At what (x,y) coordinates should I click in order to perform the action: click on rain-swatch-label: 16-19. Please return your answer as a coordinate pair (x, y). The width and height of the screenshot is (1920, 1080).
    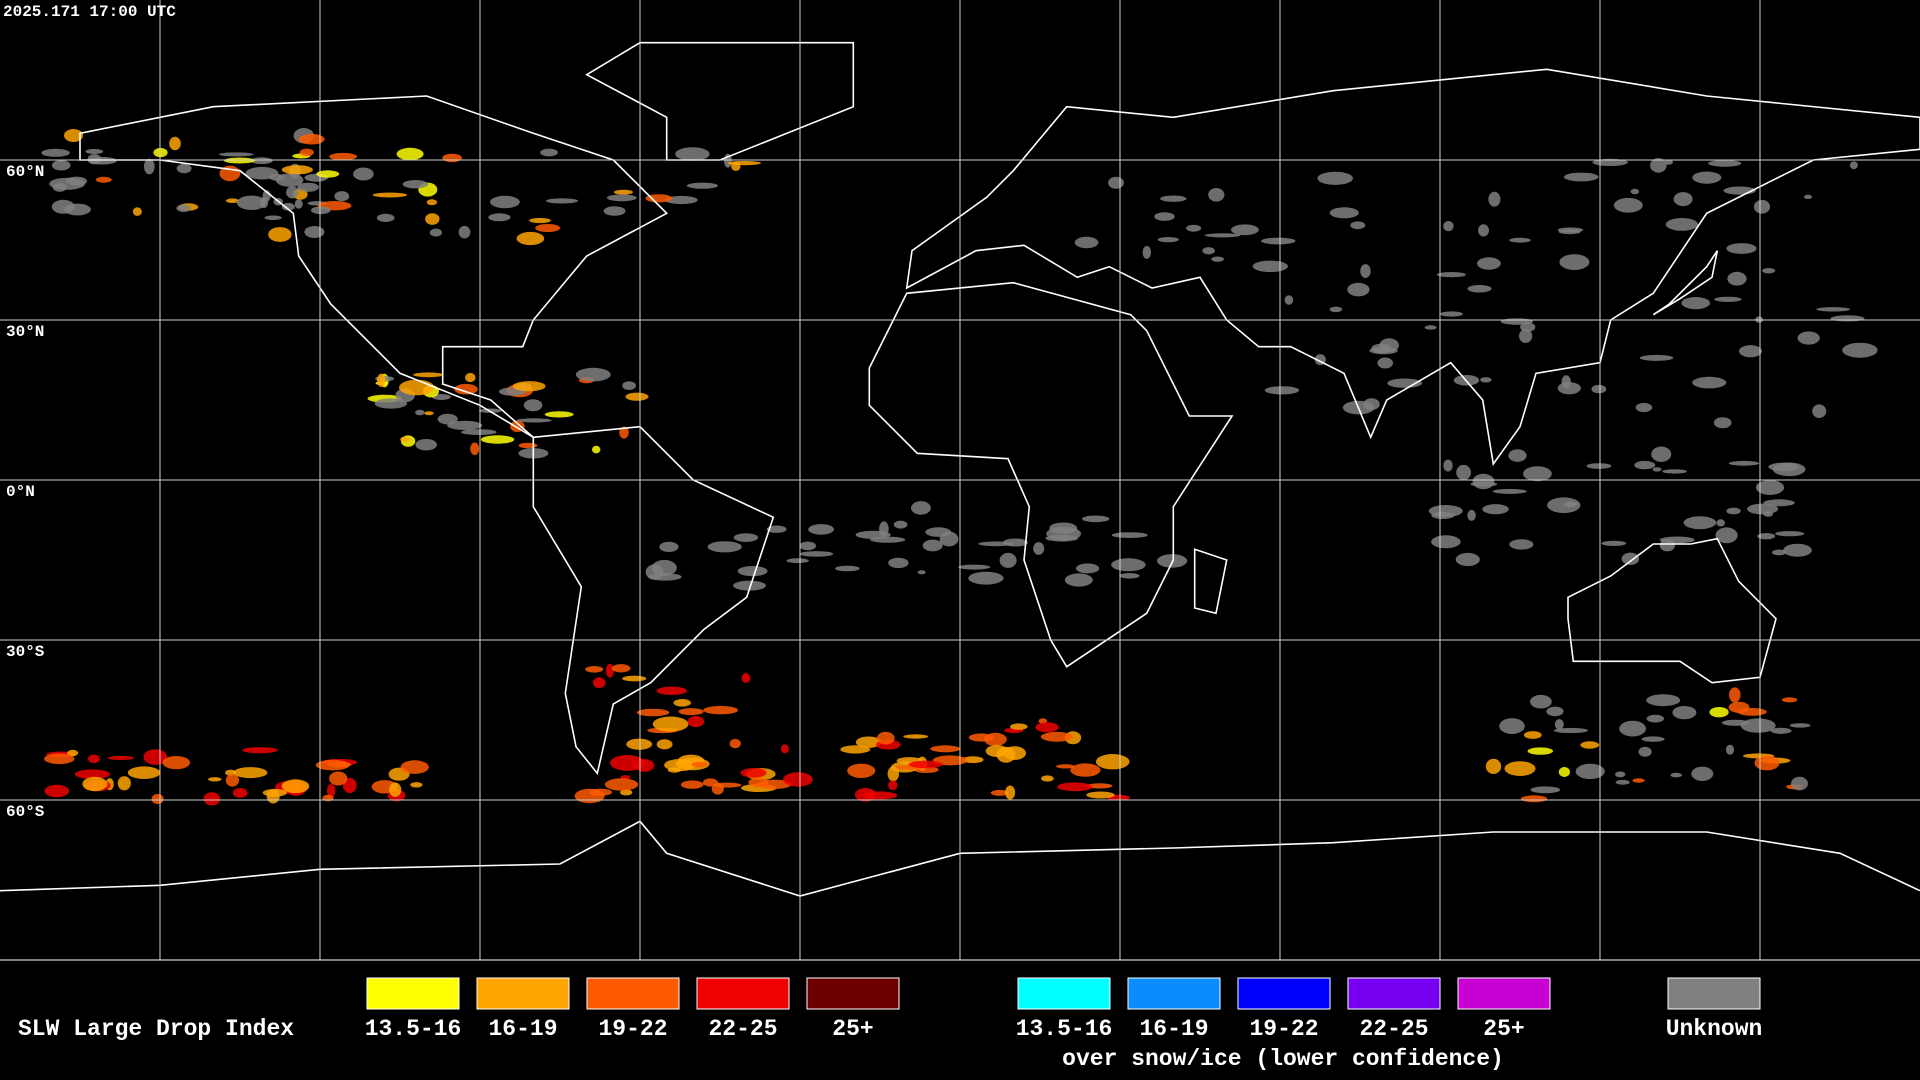
    Looking at the image, I should click on (522, 1029).